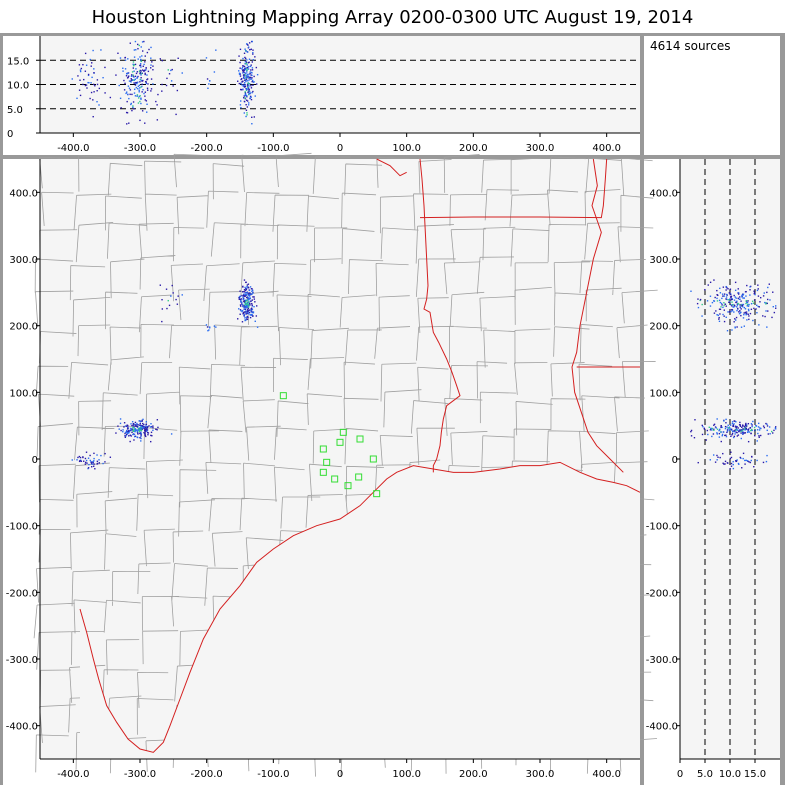 The height and width of the screenshot is (785, 785). Describe the element at coordinates (680, 774) in the screenshot. I see `alt-vs-y-x-tick-label: 0` at that location.